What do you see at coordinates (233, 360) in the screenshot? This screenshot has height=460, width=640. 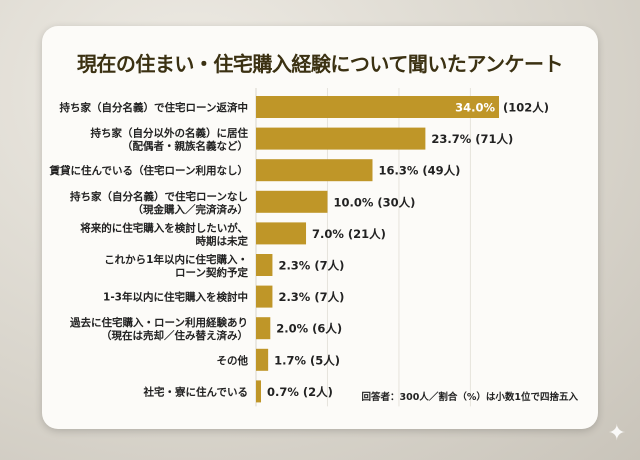 I see `category-label: その他` at bounding box center [233, 360].